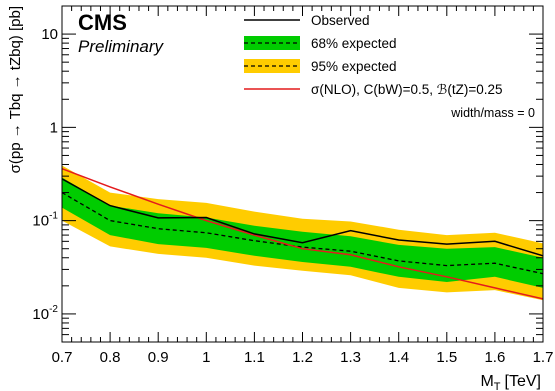  What do you see at coordinates (523, 381) in the screenshot?
I see `x-axis-title-unit: [TeV]` at bounding box center [523, 381].